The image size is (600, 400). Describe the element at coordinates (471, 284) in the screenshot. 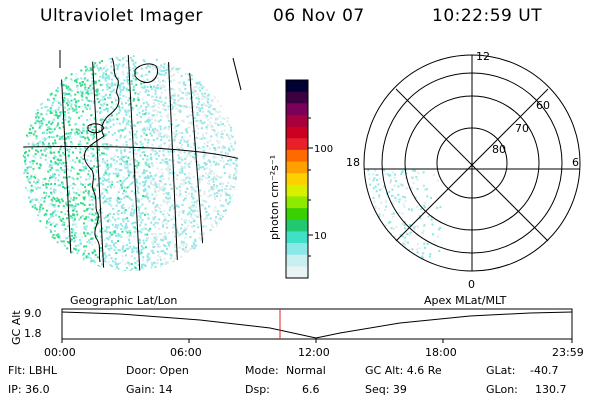

I see `mlt-label-0: 0` at that location.